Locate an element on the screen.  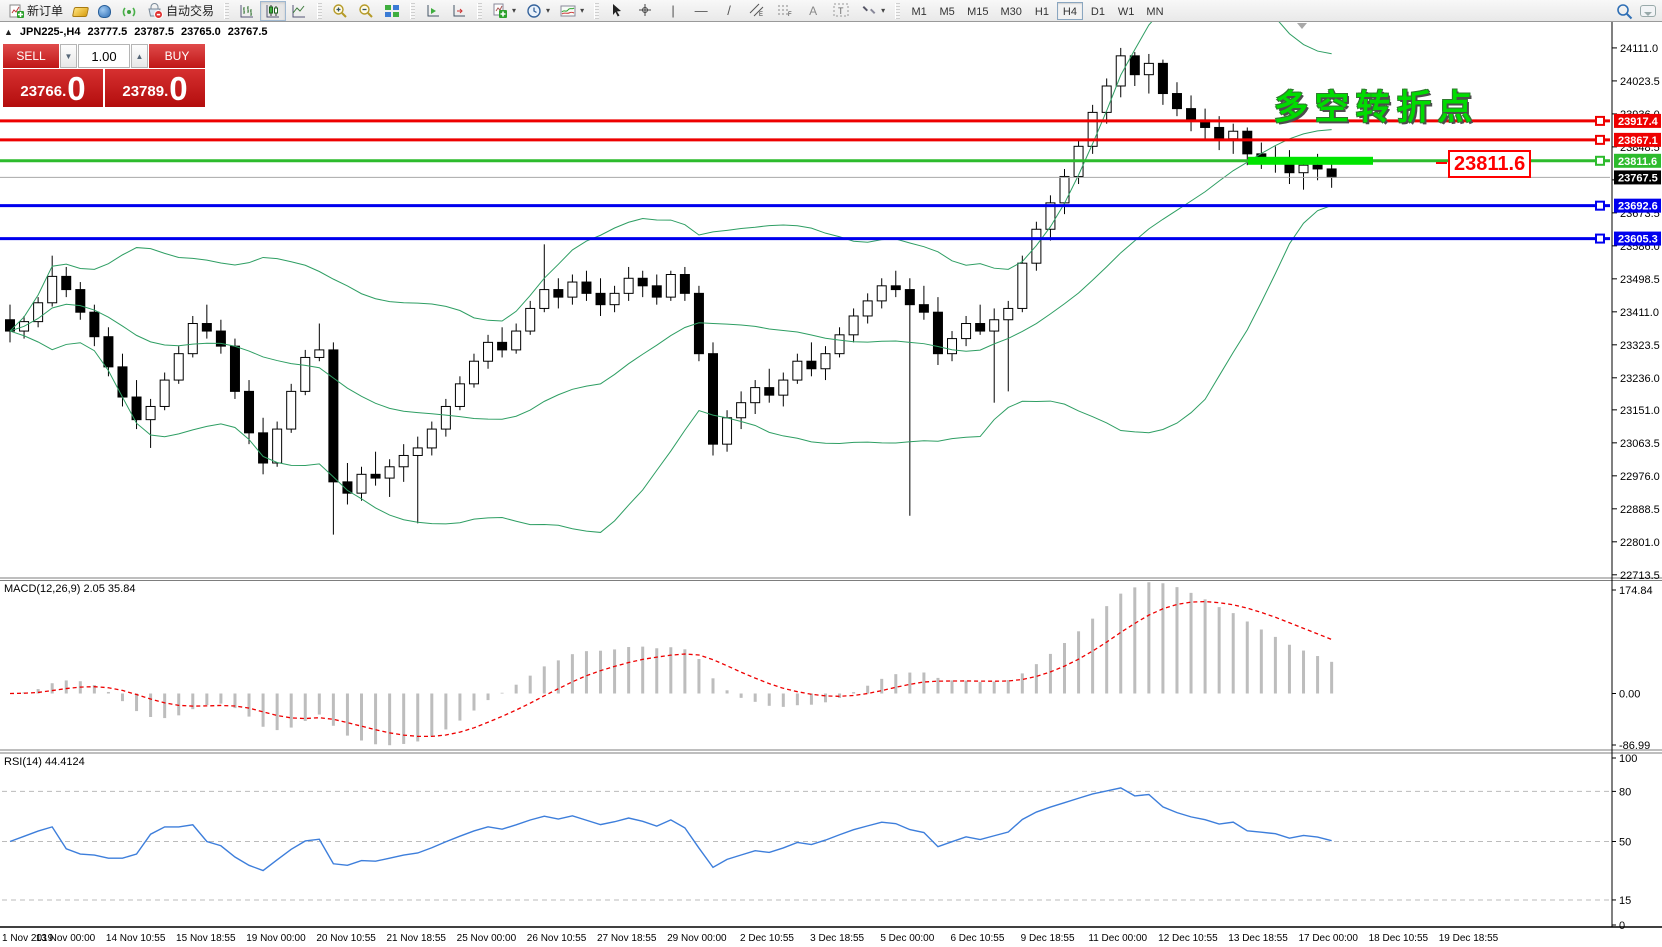
timeframe-h1: H1 is located at coordinates (1041, 11).